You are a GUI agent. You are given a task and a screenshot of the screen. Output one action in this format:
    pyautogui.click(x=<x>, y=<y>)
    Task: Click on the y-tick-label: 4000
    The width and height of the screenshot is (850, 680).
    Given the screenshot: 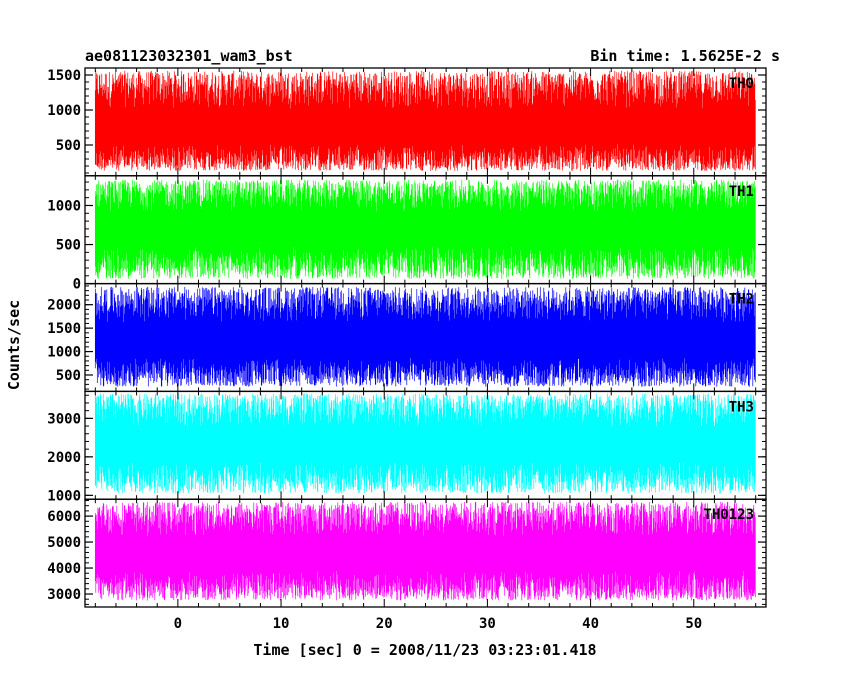 What is the action you would take?
    pyautogui.click(x=64, y=569)
    